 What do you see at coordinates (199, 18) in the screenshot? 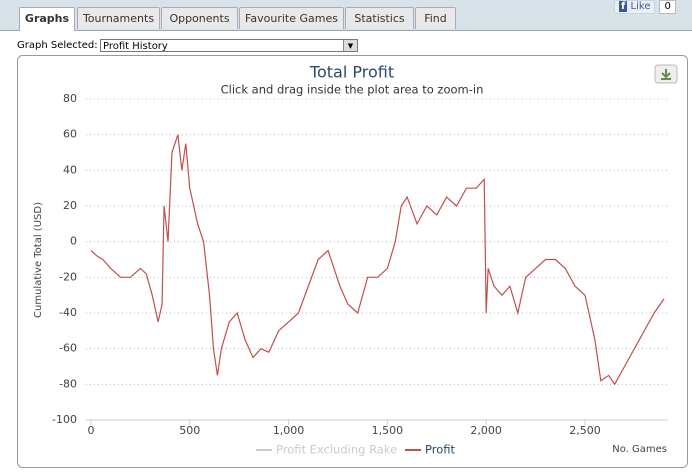
I see `tab: Opponents` at bounding box center [199, 18].